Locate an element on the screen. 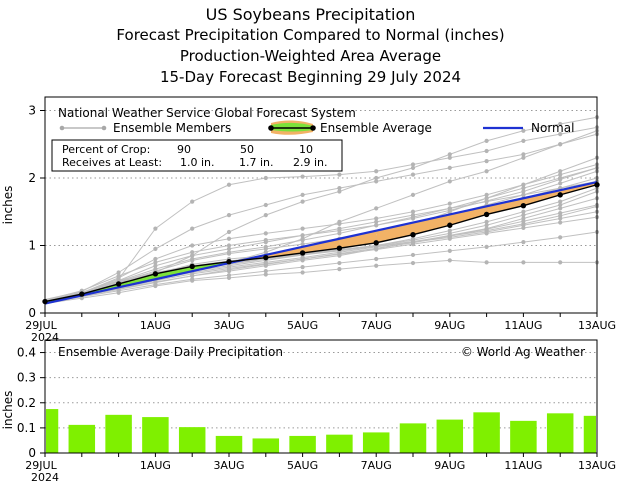 The height and width of the screenshot is (484, 621). crop-table-row2-label: Receives at Least: is located at coordinates (112, 162).